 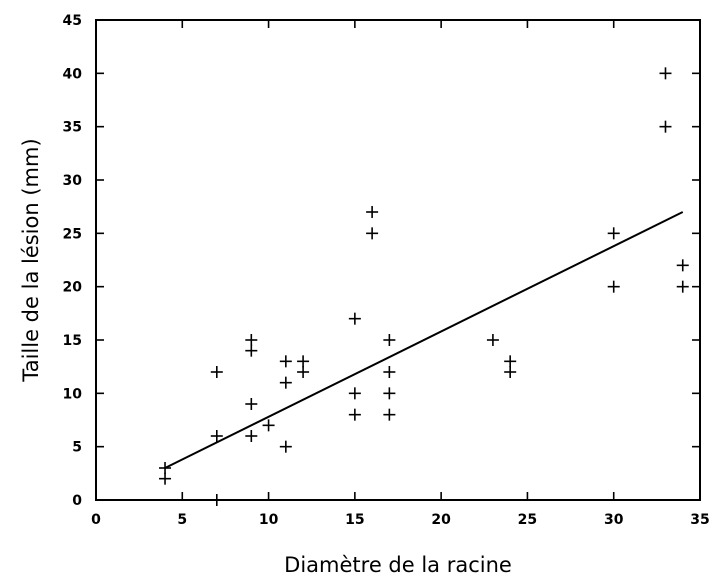 What do you see at coordinates (73, 74) in the screenshot?
I see `y-tick-label: 40` at bounding box center [73, 74].